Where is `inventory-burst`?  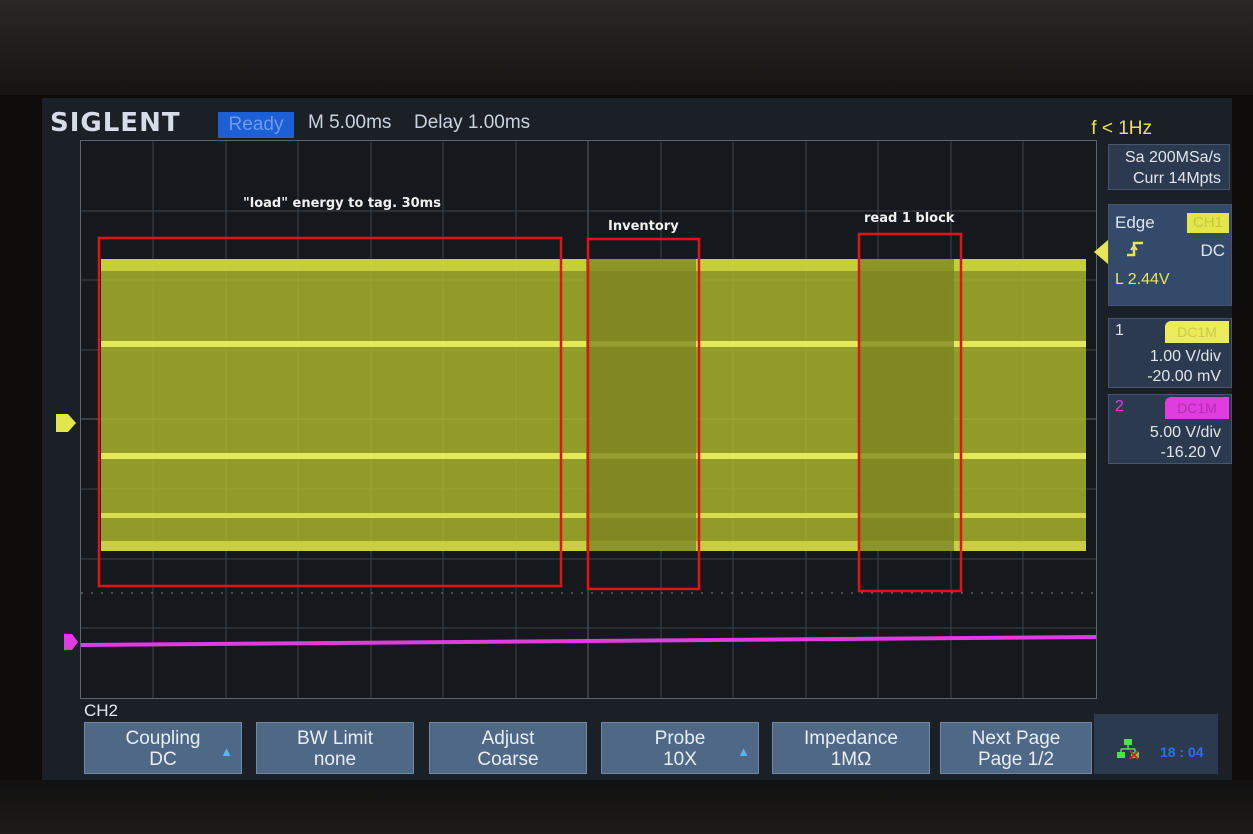 inventory-burst is located at coordinates (641, 405).